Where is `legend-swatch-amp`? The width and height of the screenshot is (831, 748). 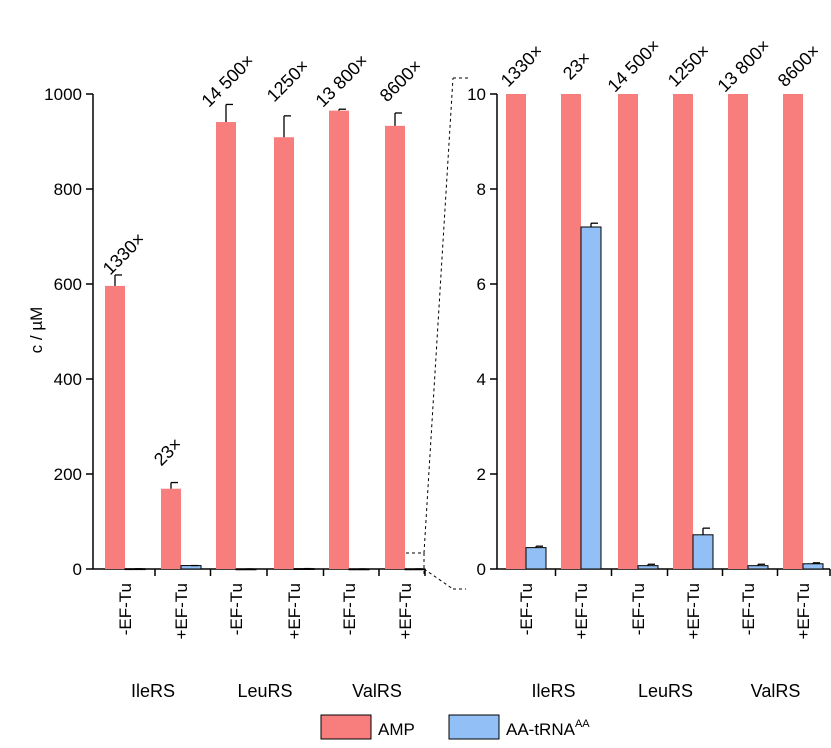
legend-swatch-amp is located at coordinates (346, 727).